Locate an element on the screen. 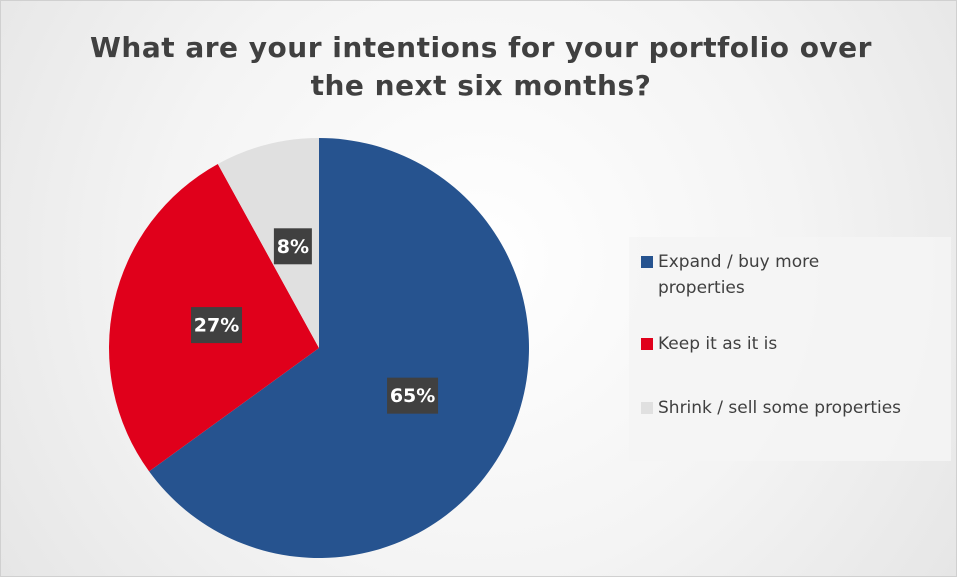 The width and height of the screenshot is (957, 577). data-label: 27% is located at coordinates (216, 326).